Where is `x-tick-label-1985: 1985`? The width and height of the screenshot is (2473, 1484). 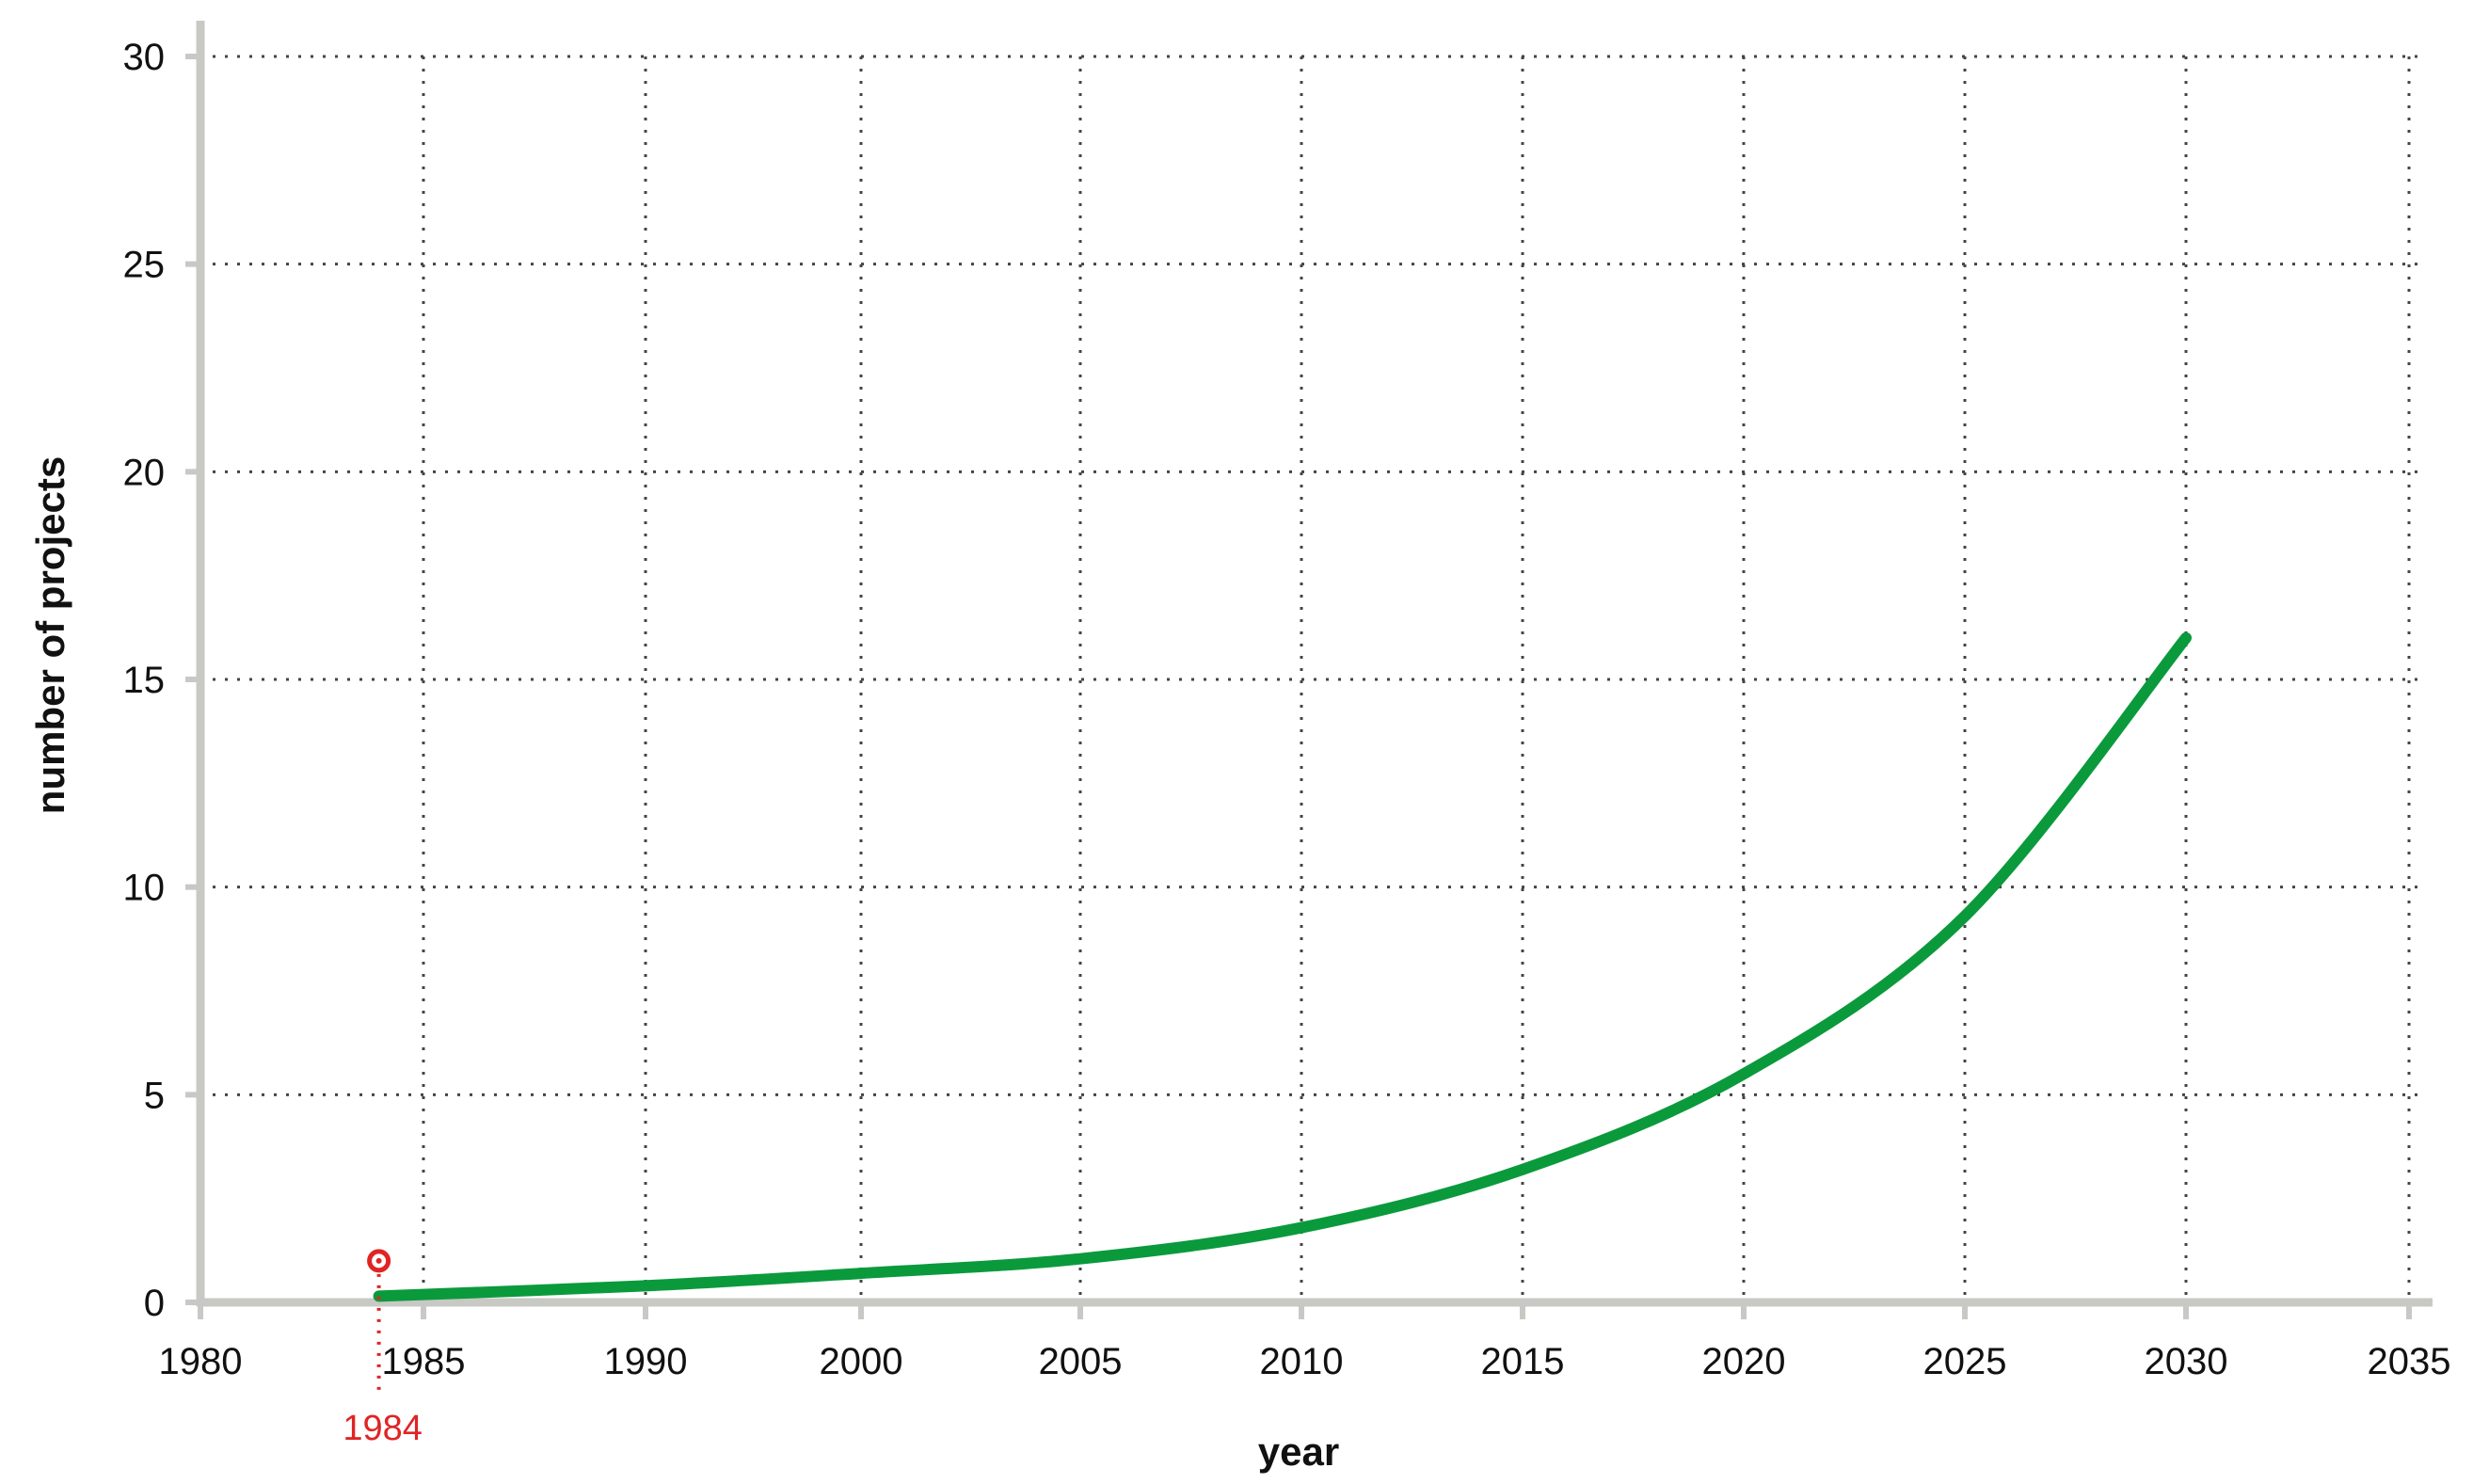
x-tick-label-1985: 1985 is located at coordinates (424, 1361).